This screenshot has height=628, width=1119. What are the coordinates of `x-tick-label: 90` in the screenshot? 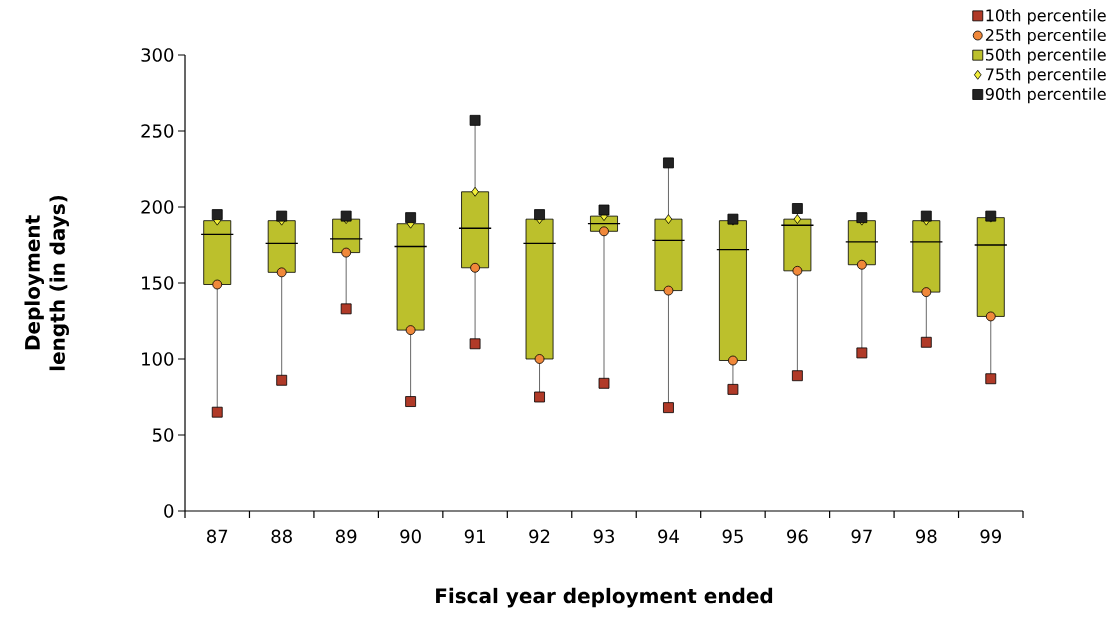 It's located at (410, 536).